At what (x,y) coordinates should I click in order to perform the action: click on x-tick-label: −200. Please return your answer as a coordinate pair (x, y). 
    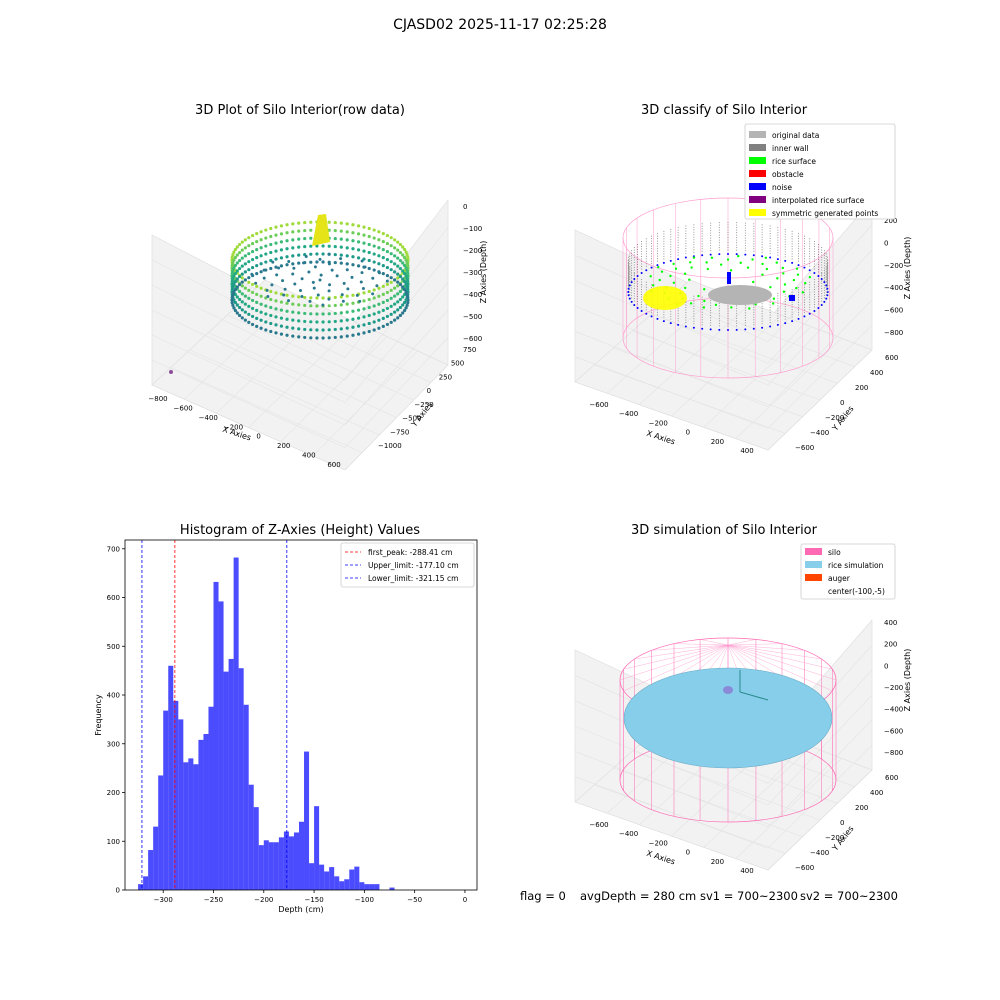
    Looking at the image, I should click on (658, 843).